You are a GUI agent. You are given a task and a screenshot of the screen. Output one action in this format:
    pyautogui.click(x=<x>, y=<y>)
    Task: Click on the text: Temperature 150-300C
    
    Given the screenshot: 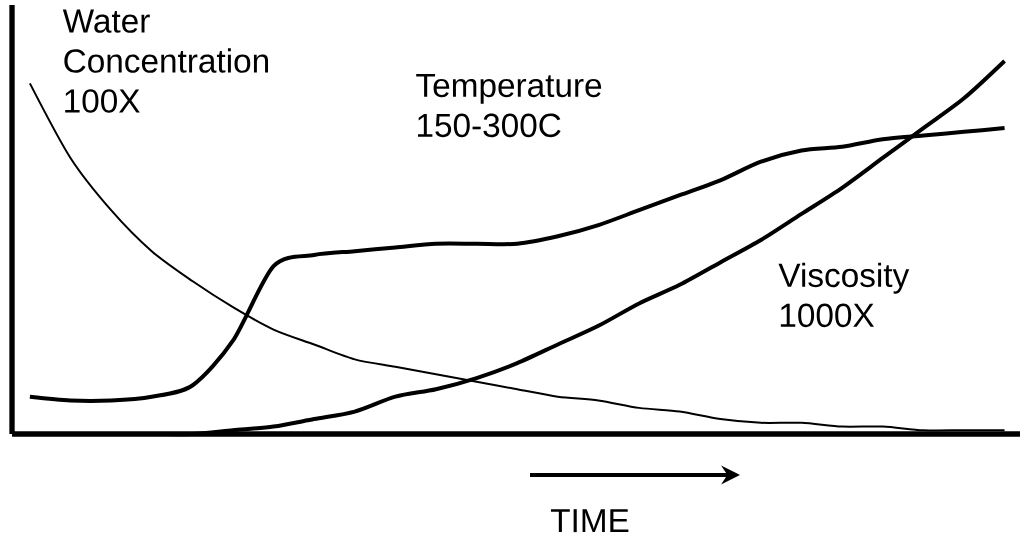 What is the action you would take?
    pyautogui.click(x=509, y=105)
    